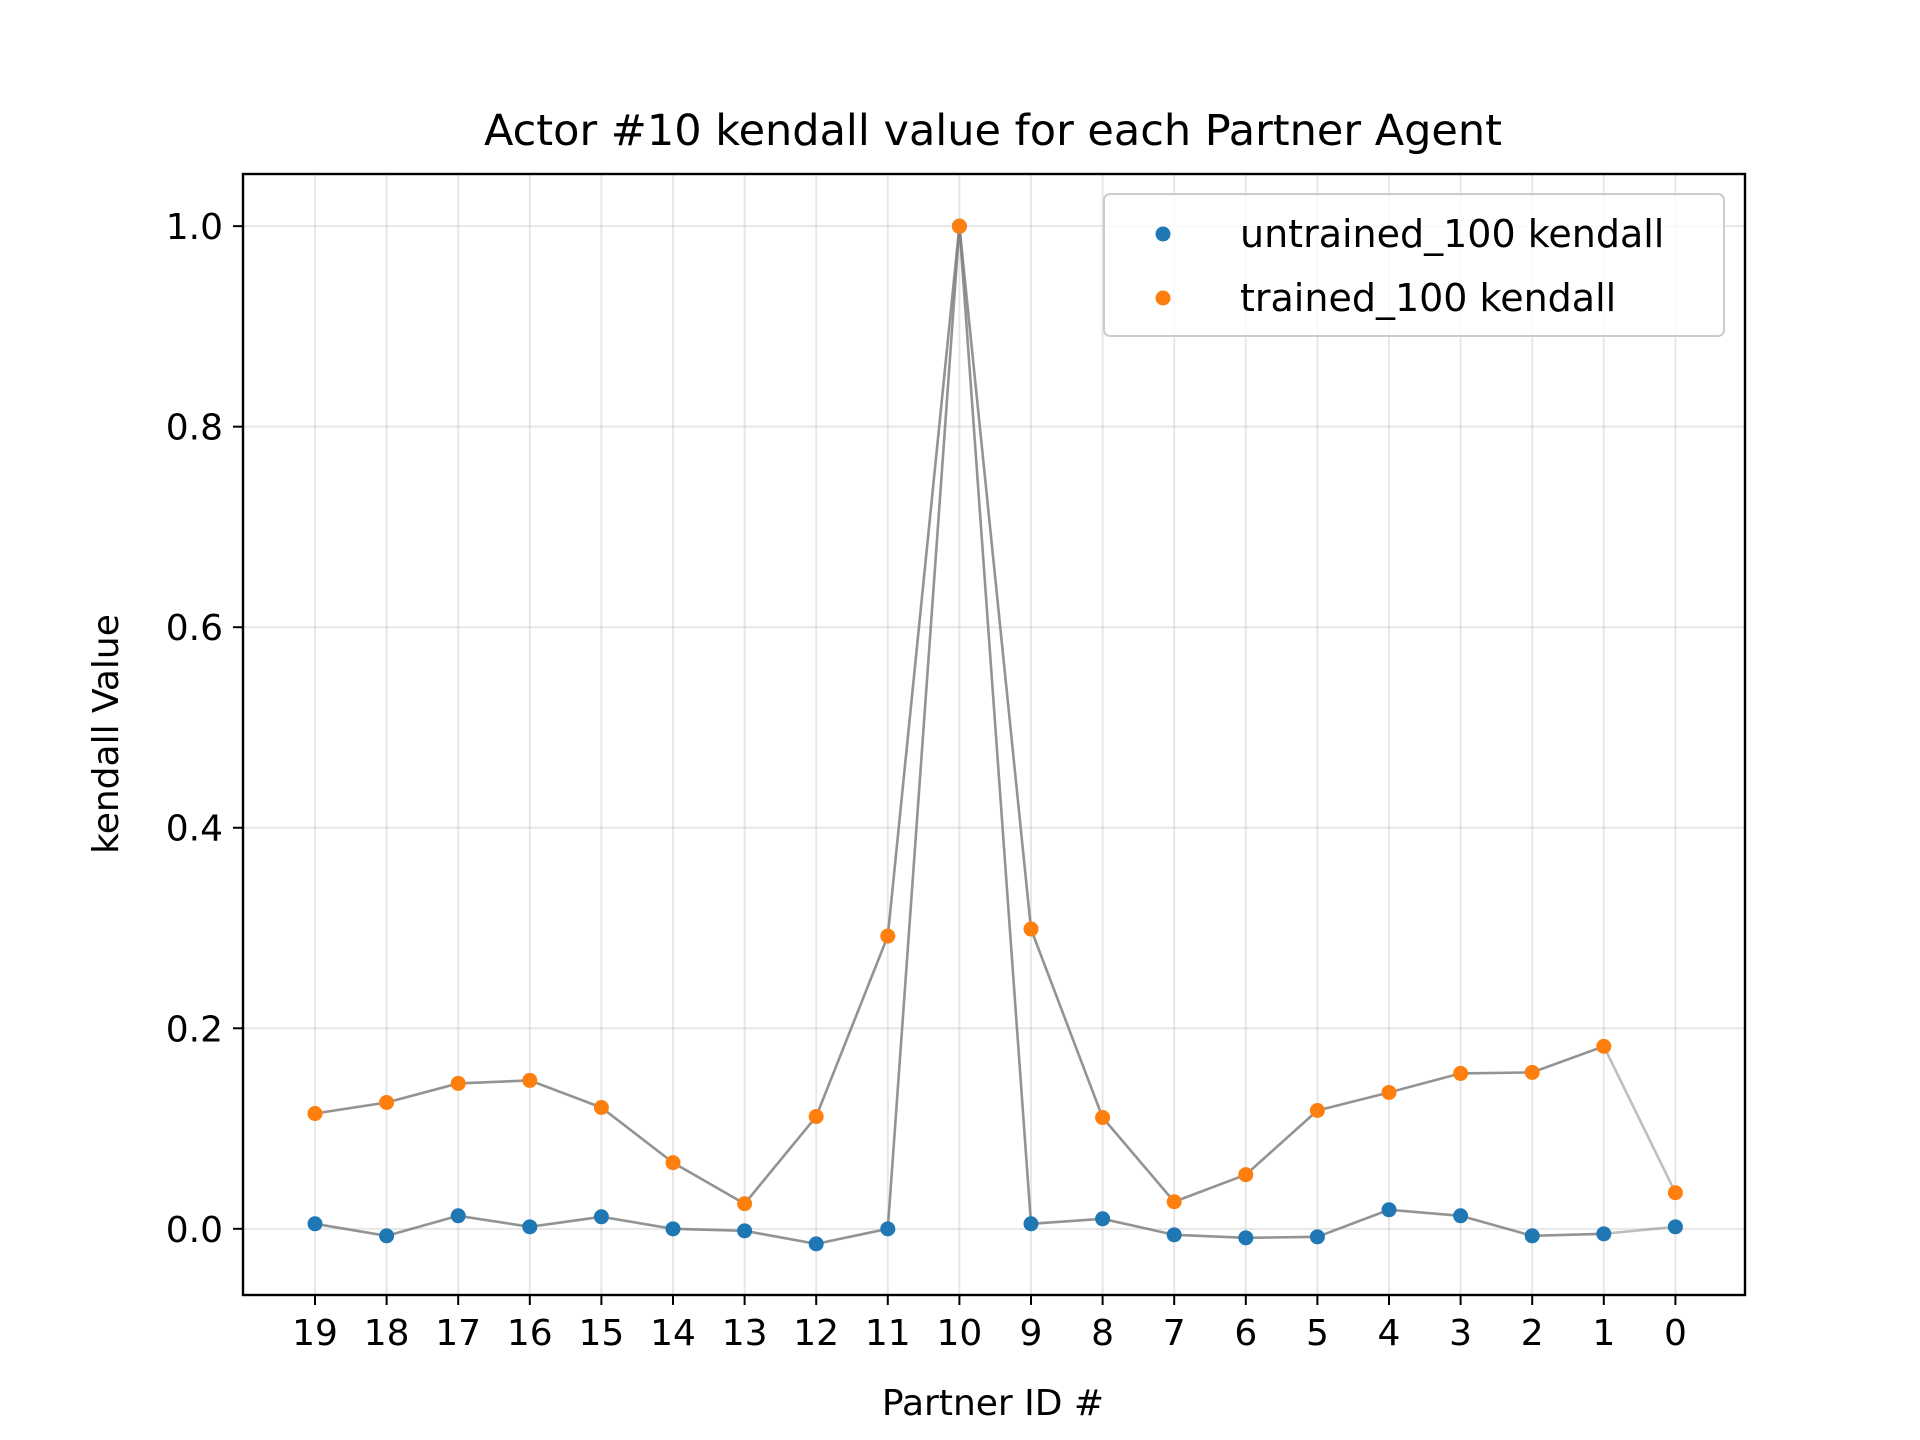 This screenshot has width=1920, height=1440. What do you see at coordinates (993, 1403) in the screenshot?
I see `x-axis-label: Partner ID #` at bounding box center [993, 1403].